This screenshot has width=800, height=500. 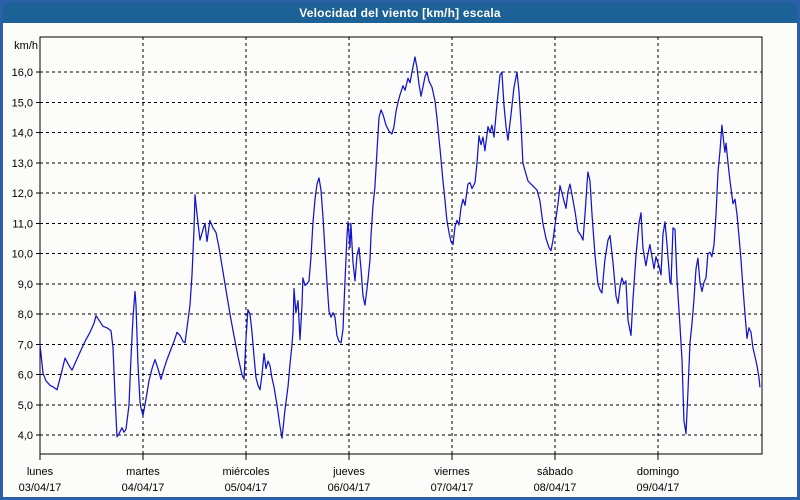 What do you see at coordinates (22, 255) in the screenshot?
I see `y-tick-label: 10,0` at bounding box center [22, 255].